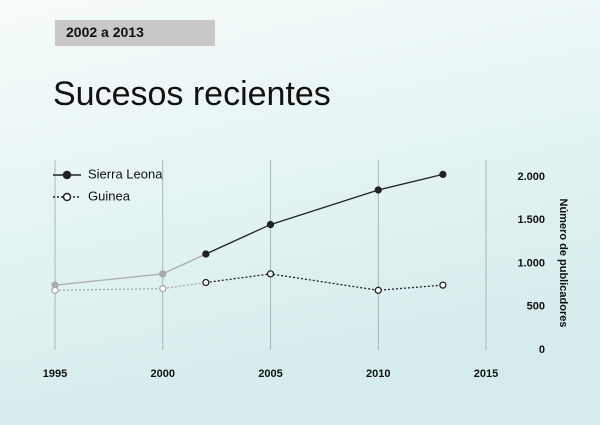  I want to click on badge-box, so click(135, 33).